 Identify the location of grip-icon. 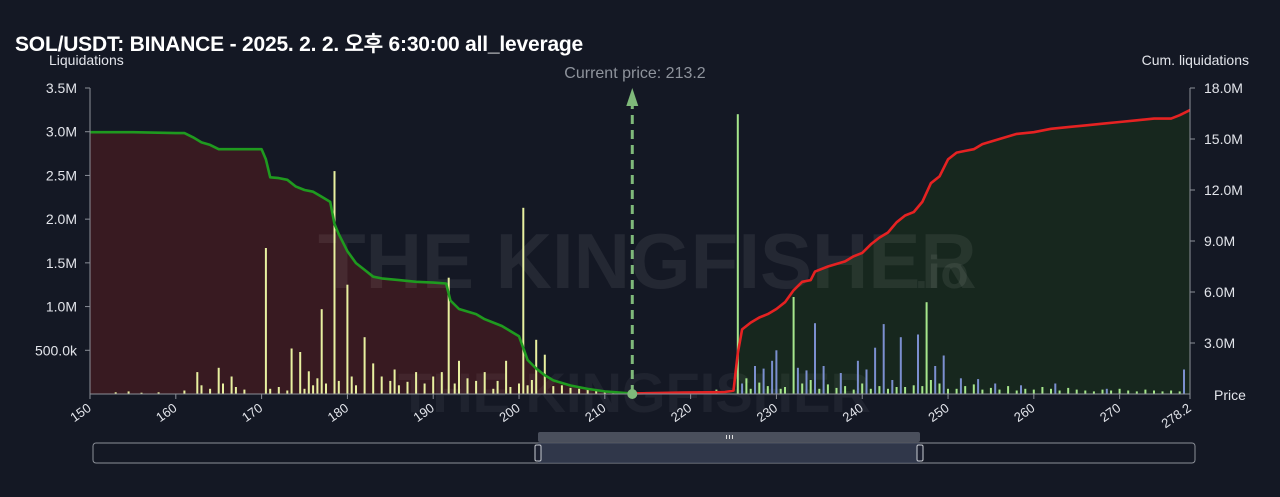
(729, 437).